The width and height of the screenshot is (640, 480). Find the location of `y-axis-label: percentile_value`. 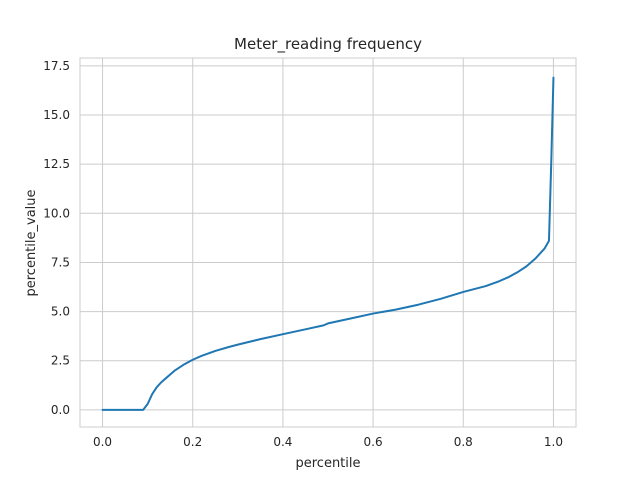

y-axis-label: percentile_value is located at coordinates (31, 242).